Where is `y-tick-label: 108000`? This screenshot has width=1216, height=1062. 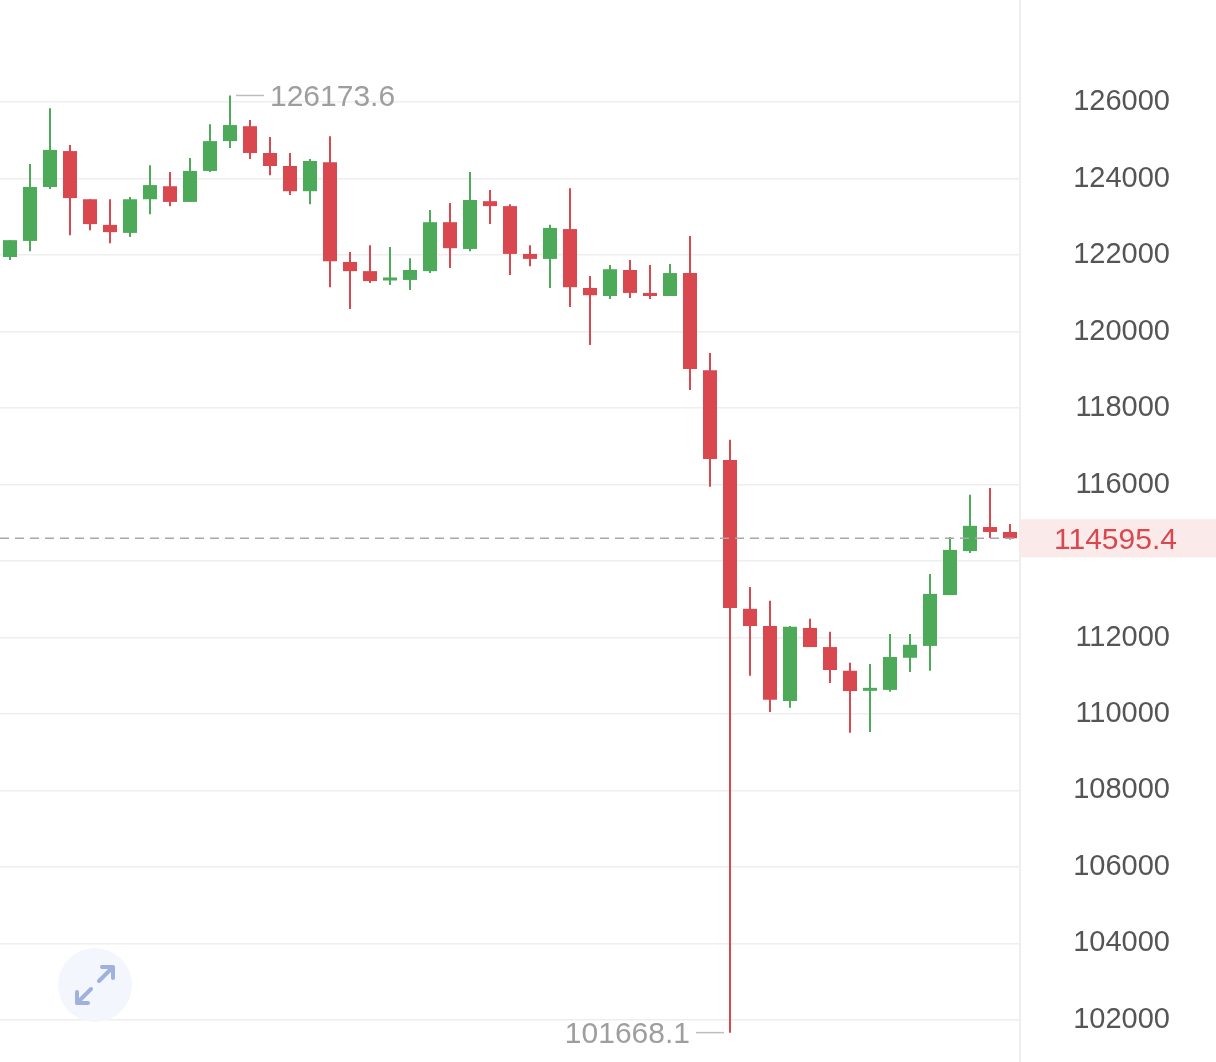
y-tick-label: 108000 is located at coordinates (1121, 788).